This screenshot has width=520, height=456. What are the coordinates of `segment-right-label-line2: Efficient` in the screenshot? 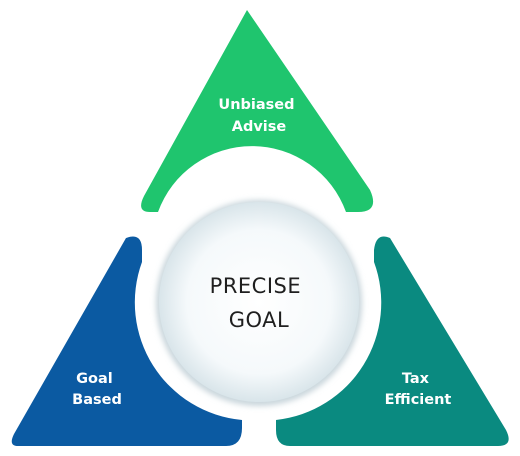 It's located at (418, 400).